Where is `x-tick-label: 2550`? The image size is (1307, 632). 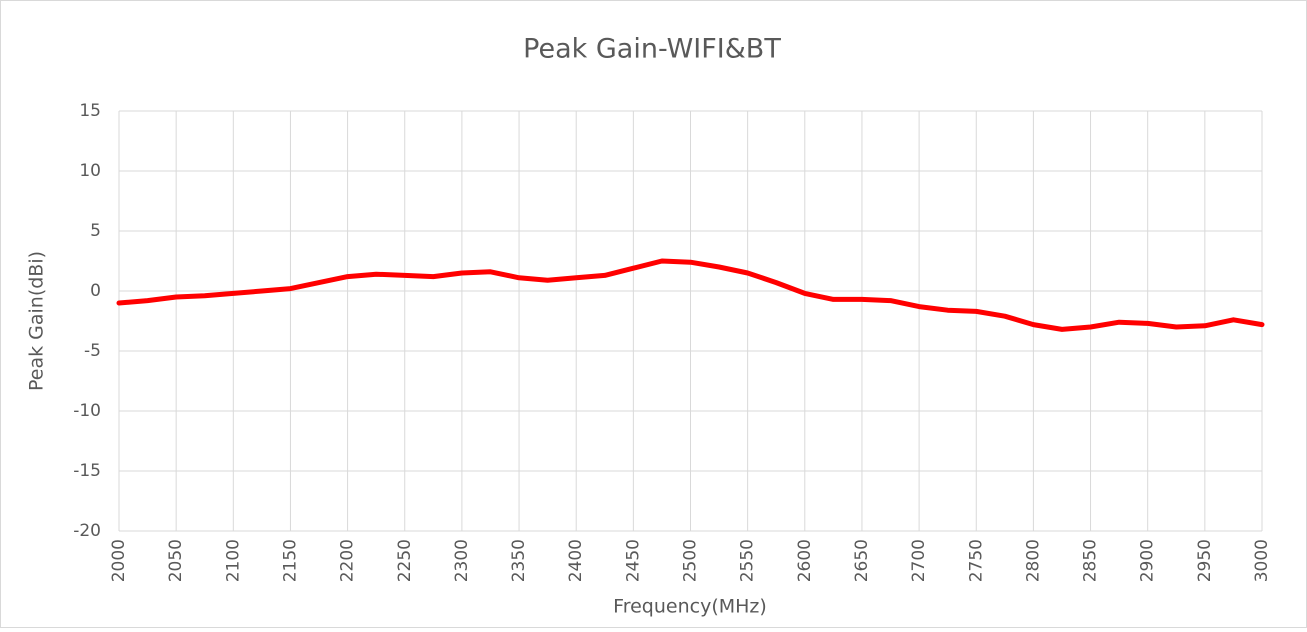
x-tick-label: 2550 is located at coordinates (748, 560).